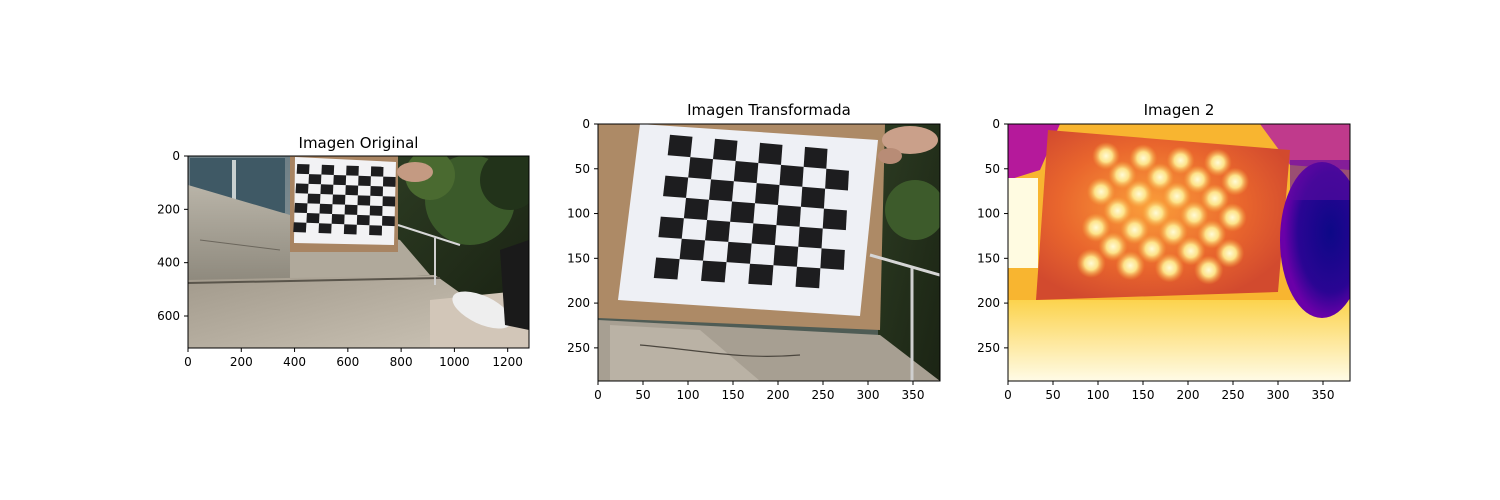 The height and width of the screenshot is (500, 1500). I want to click on heatmap-image, so click(1179, 252).